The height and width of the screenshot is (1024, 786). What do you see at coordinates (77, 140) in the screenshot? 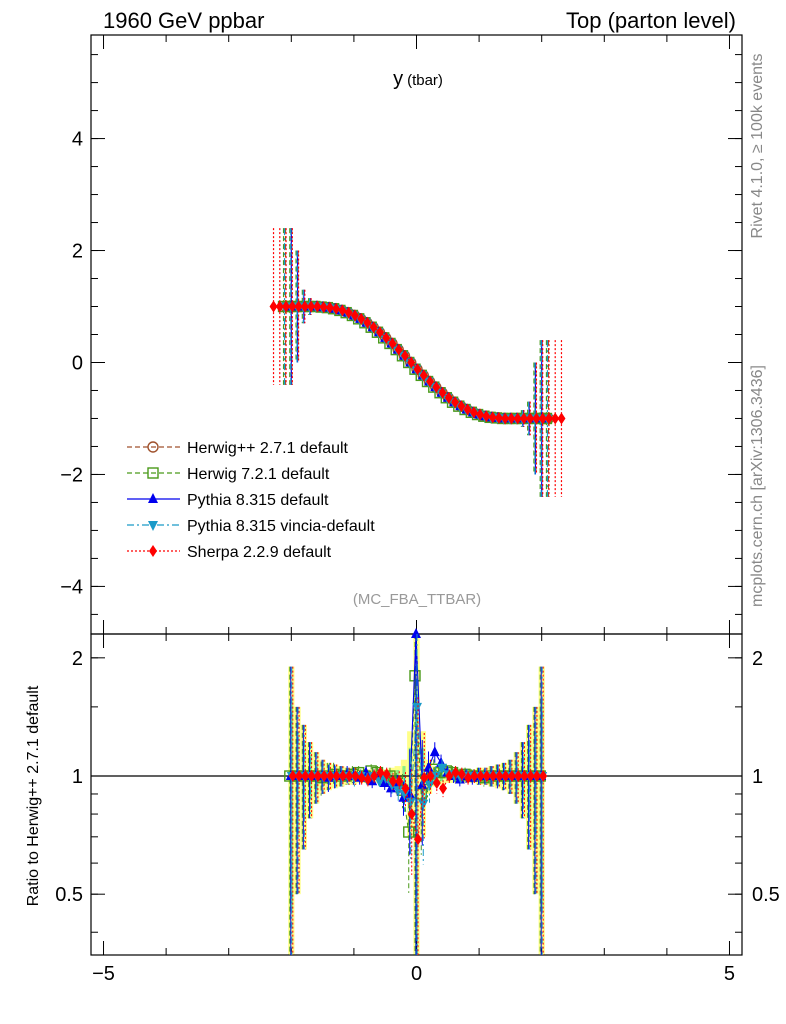
I see `main-y-tick-label: 4` at bounding box center [77, 140].